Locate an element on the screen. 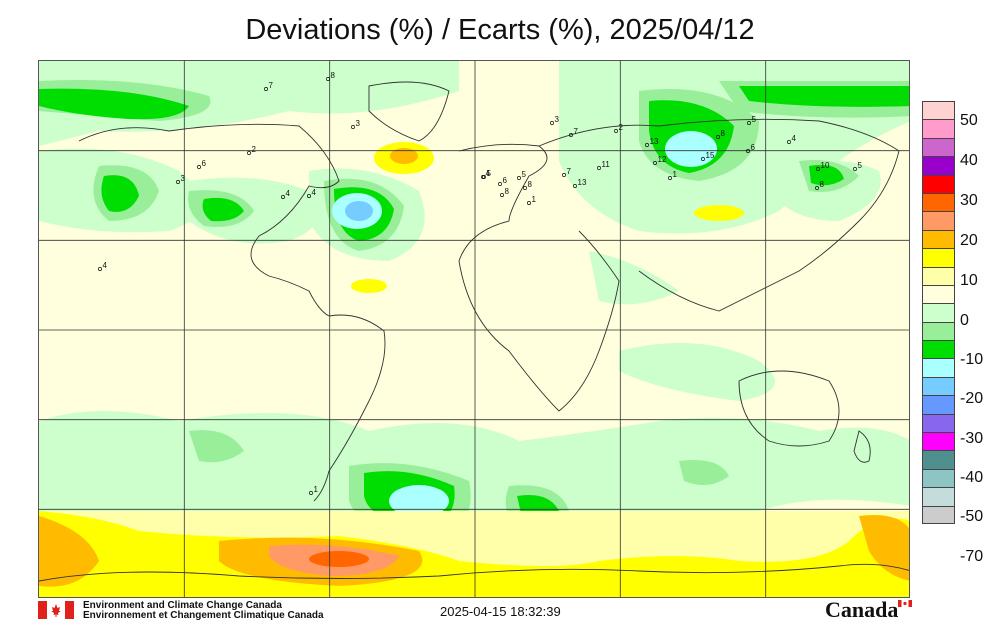 This screenshot has width=1000, height=625. station-marker: 3 is located at coordinates (555, 120).